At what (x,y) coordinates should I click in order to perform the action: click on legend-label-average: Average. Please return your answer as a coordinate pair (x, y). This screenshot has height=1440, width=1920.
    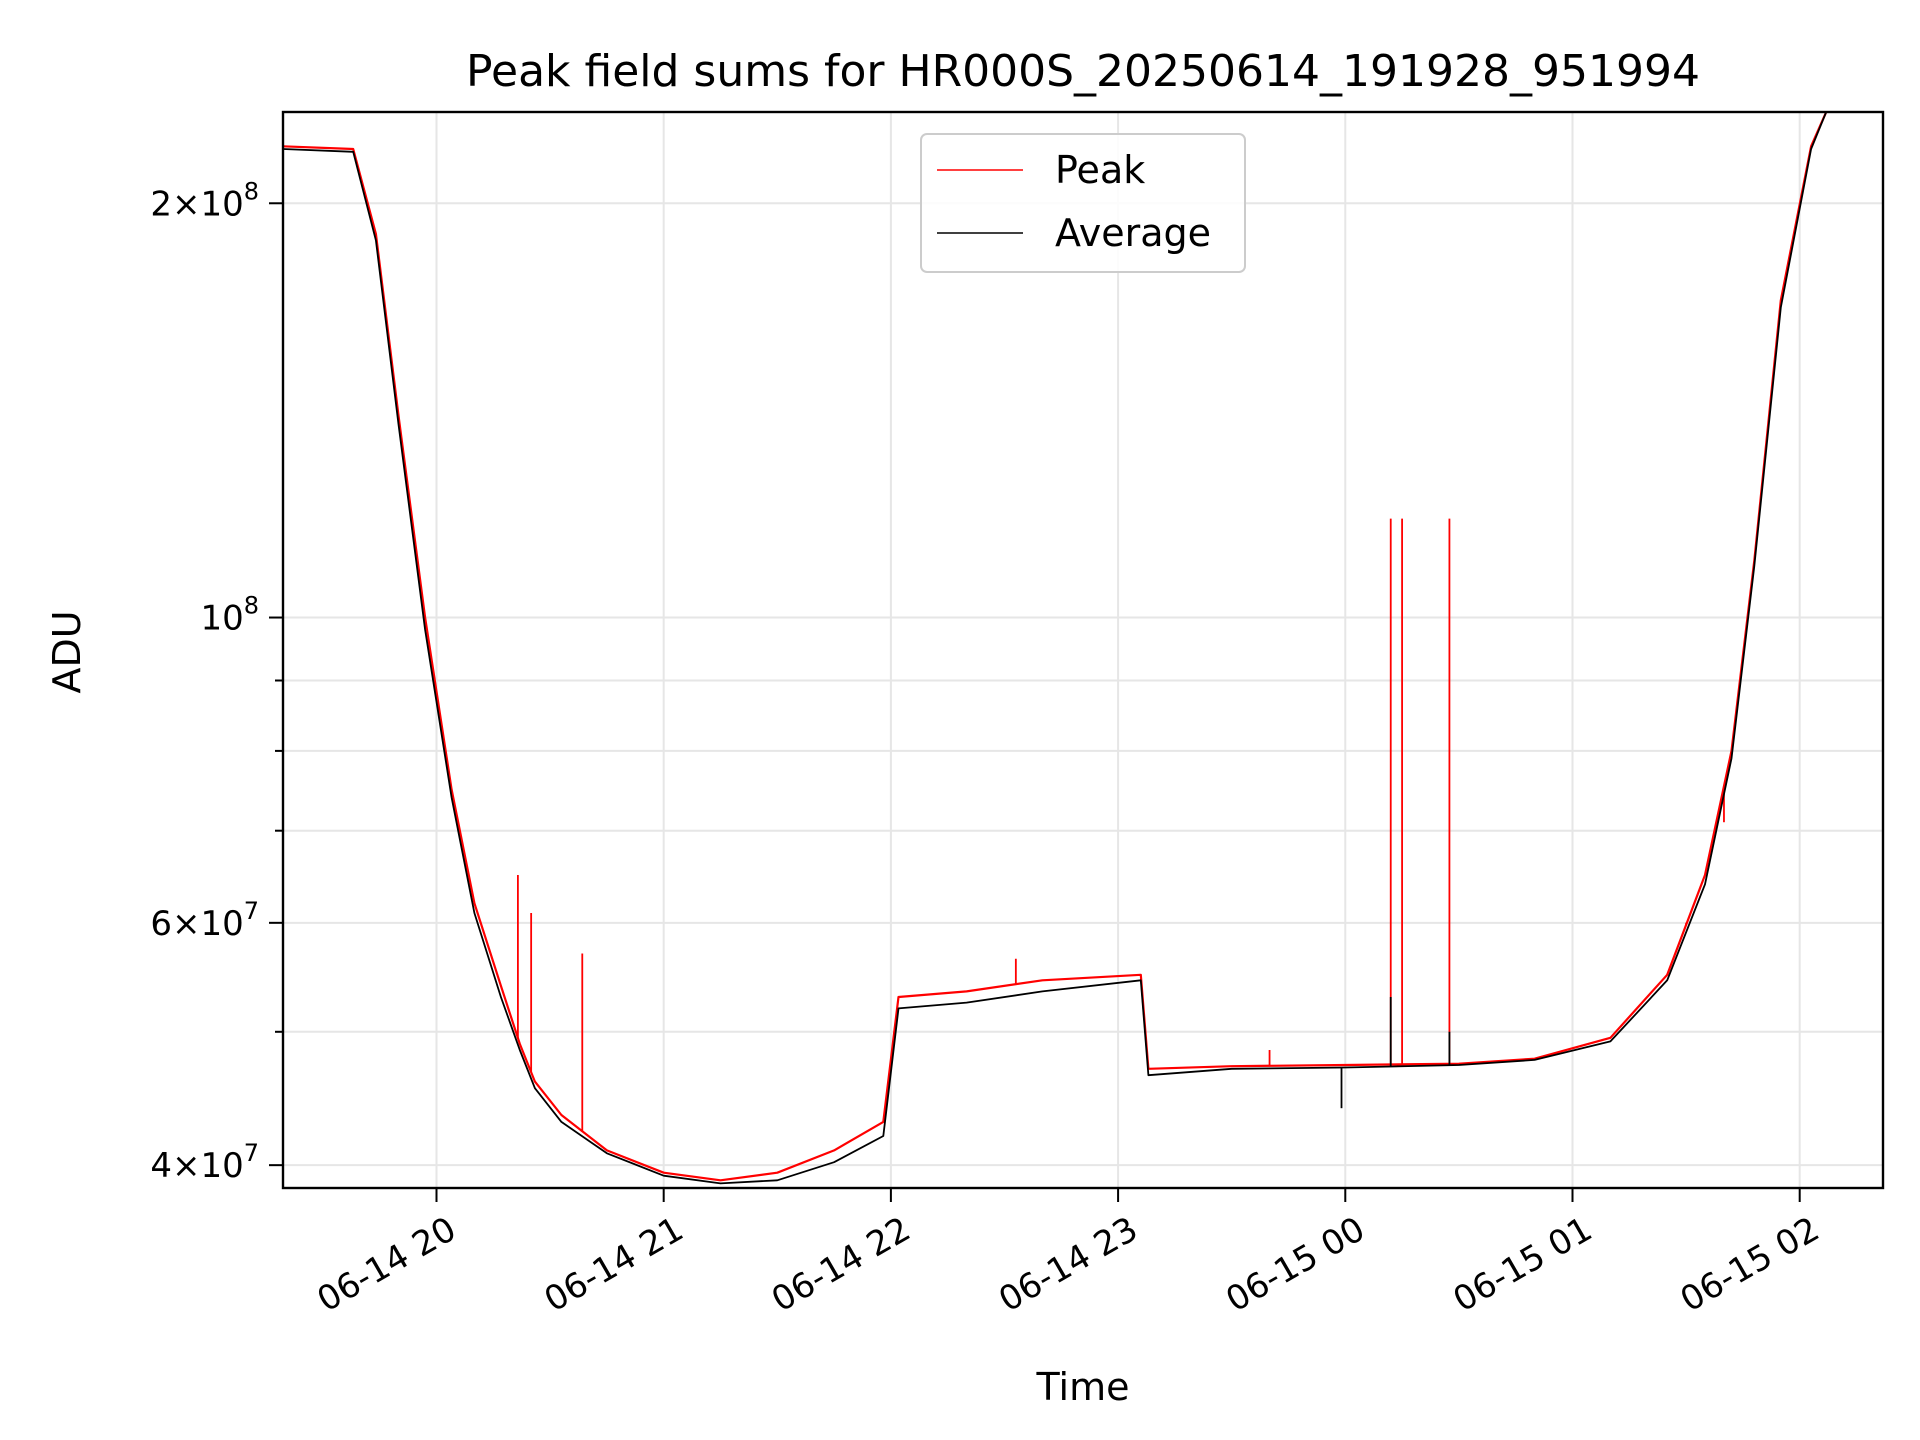
    Looking at the image, I should click on (1133, 233).